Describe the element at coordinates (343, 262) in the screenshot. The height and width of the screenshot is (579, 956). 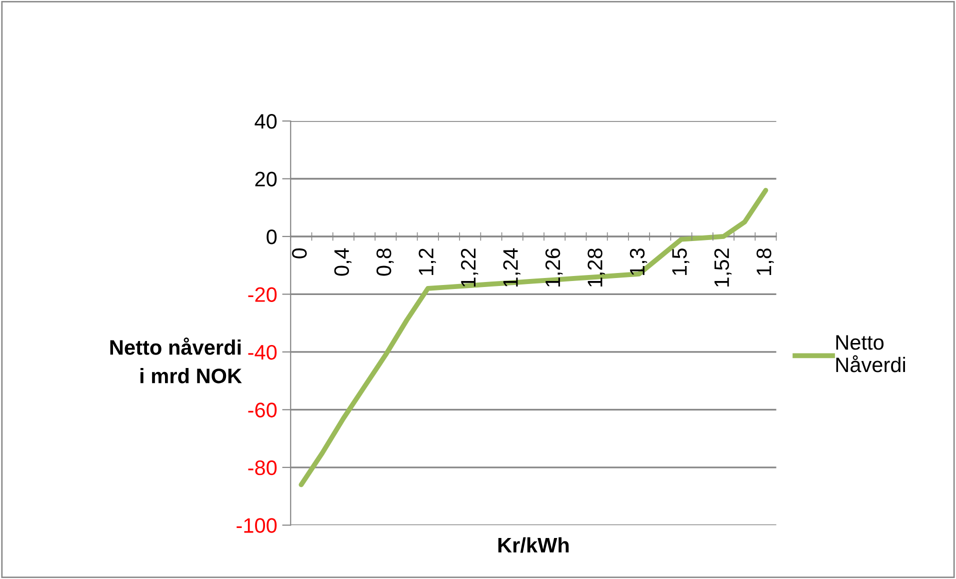
I see `x-tick-label: 0,4` at that location.